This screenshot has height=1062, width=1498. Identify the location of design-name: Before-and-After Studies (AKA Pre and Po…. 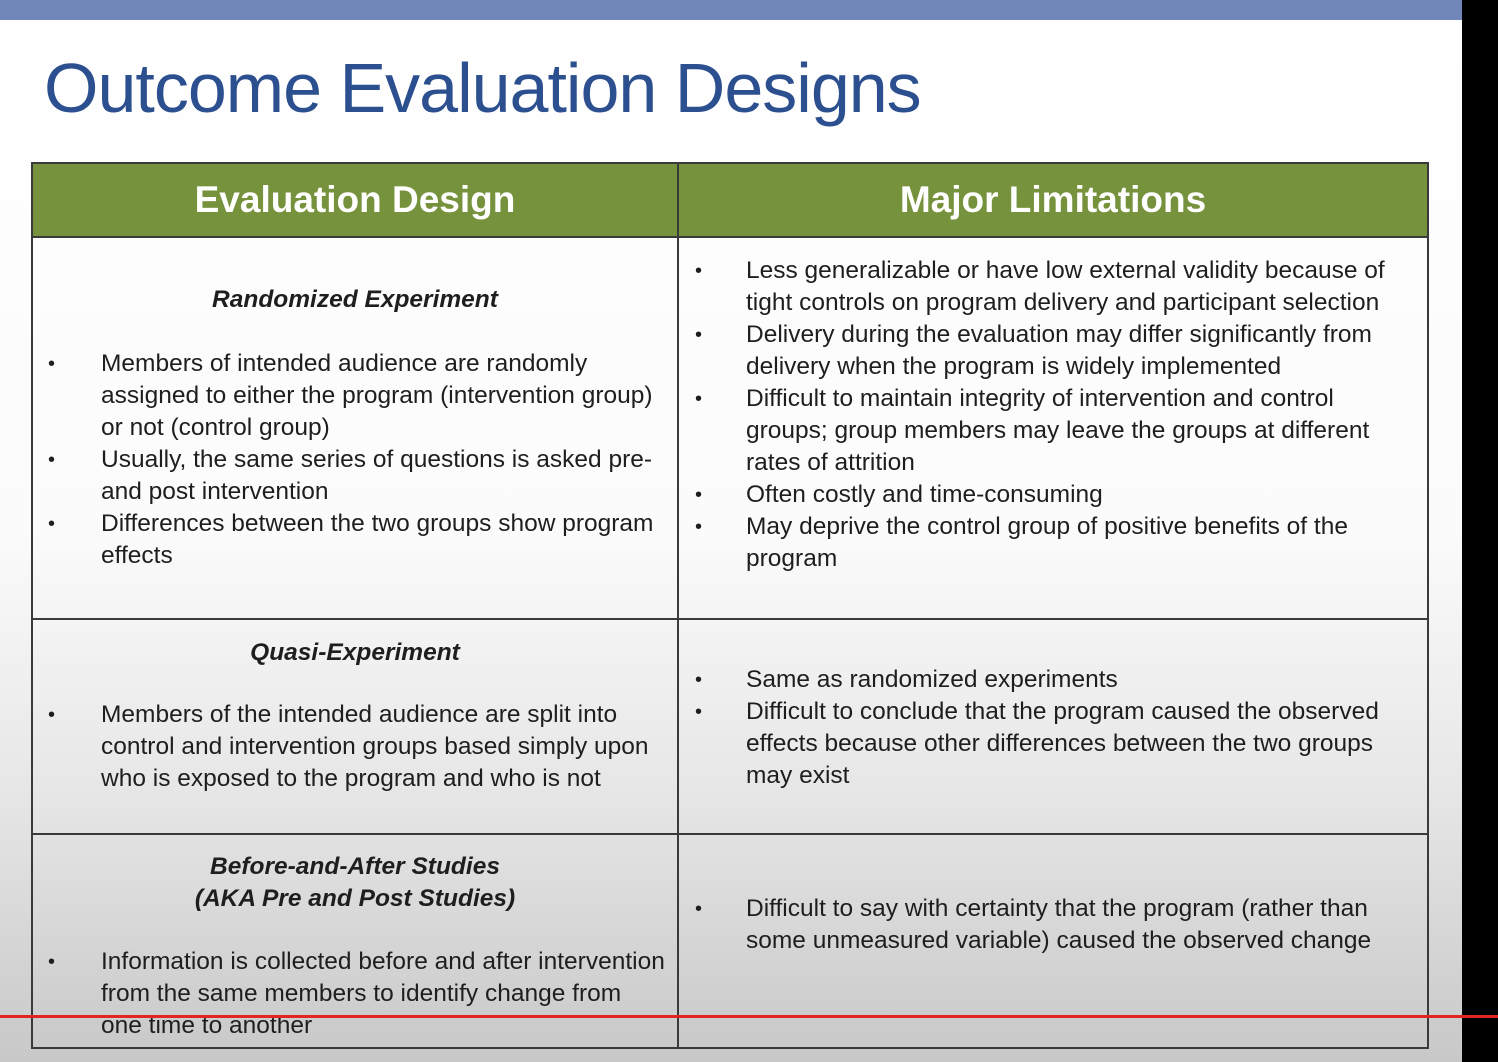
(355, 882).